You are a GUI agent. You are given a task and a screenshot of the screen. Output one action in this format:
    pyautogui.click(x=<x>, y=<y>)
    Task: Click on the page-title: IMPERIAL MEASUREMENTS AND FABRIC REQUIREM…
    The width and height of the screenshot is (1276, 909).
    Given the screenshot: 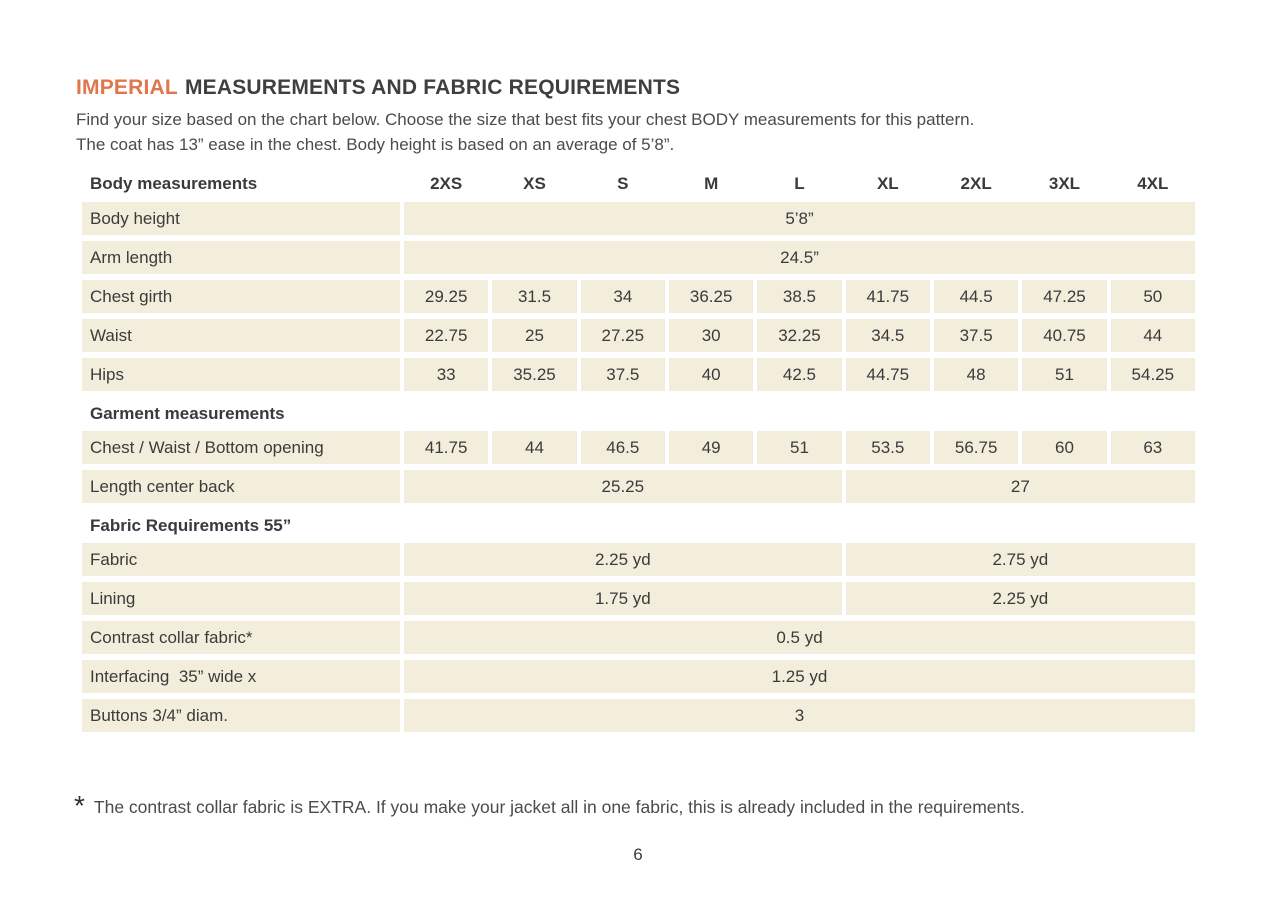 What is the action you would take?
    pyautogui.click(x=638, y=88)
    